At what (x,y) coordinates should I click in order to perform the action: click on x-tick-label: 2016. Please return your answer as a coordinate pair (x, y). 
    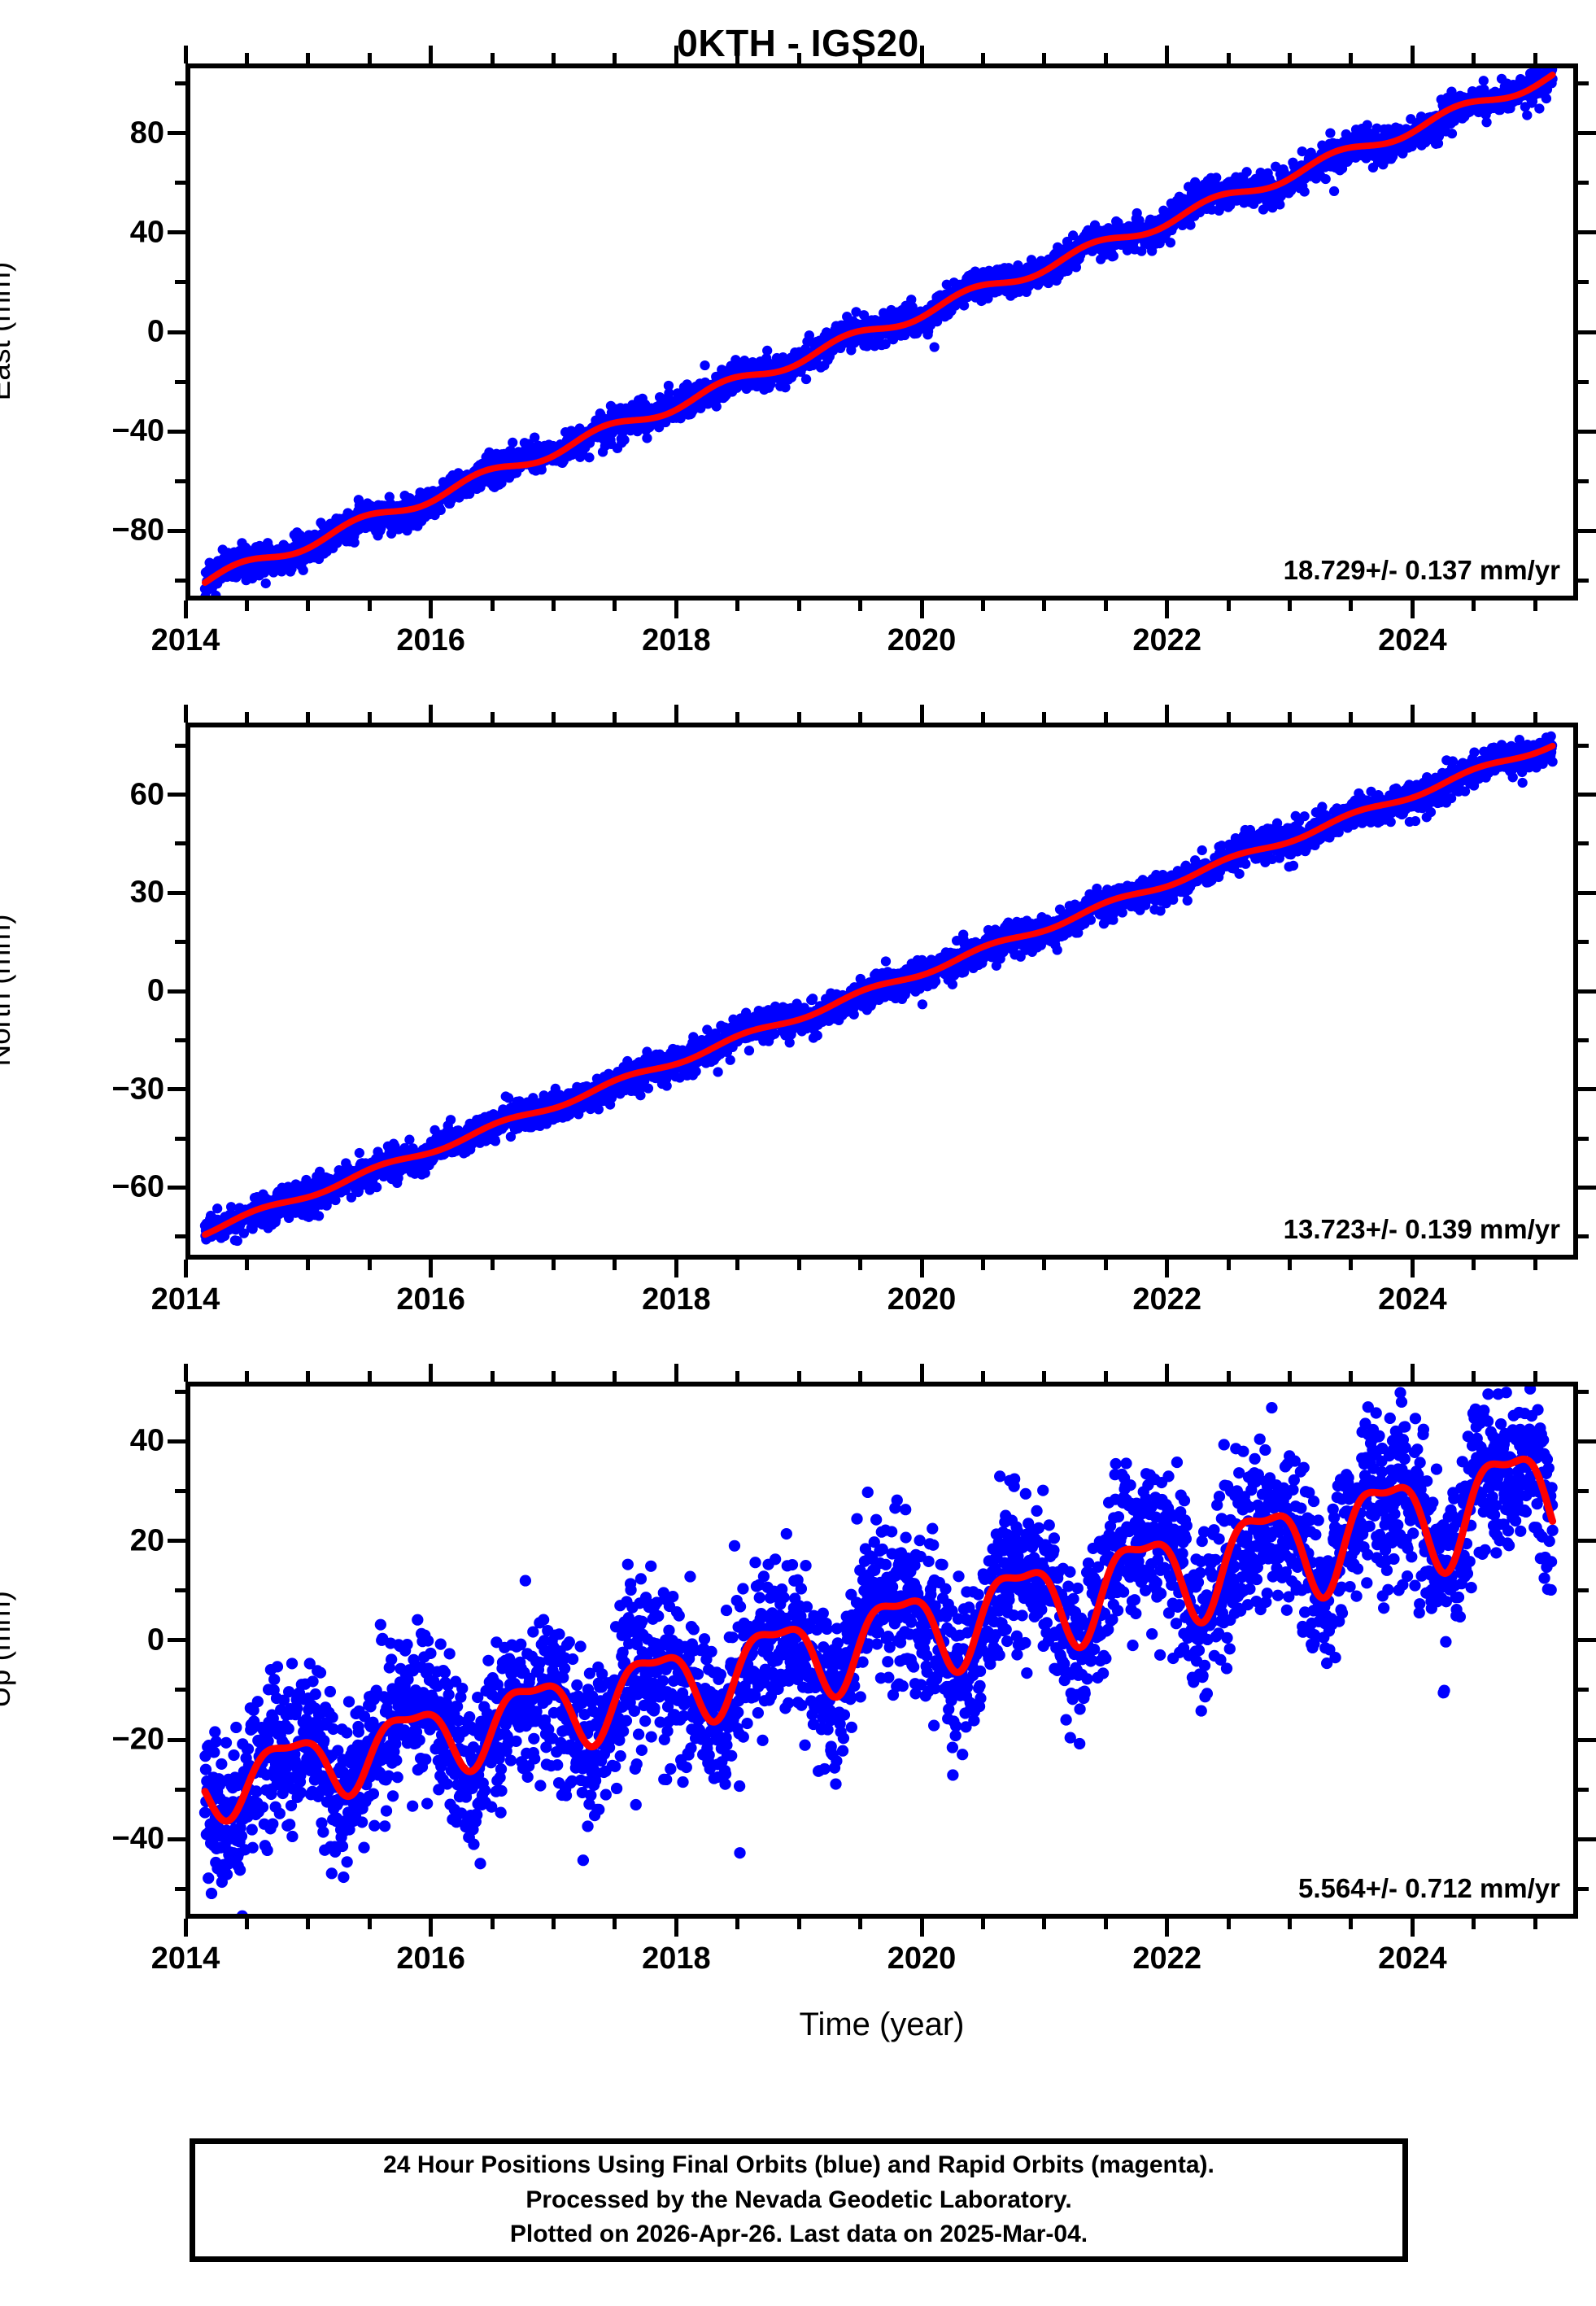
    Looking at the image, I should click on (430, 1299).